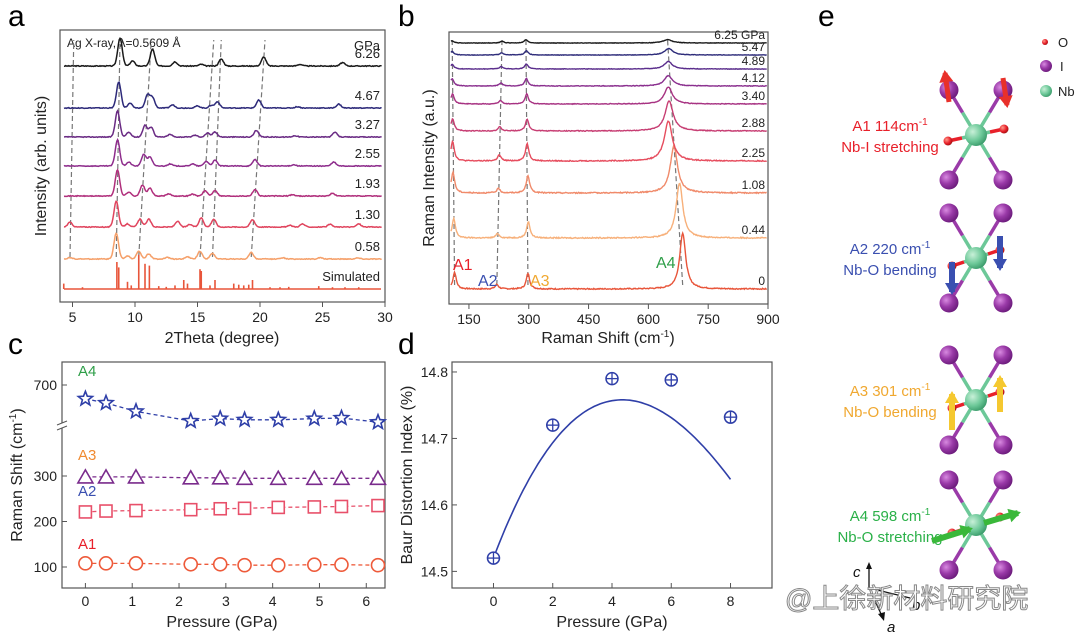 The width and height of the screenshot is (1080, 636). What do you see at coordinates (890, 516) in the screenshot?
I see `mode-title: A4 598 cm-1` at bounding box center [890, 516].